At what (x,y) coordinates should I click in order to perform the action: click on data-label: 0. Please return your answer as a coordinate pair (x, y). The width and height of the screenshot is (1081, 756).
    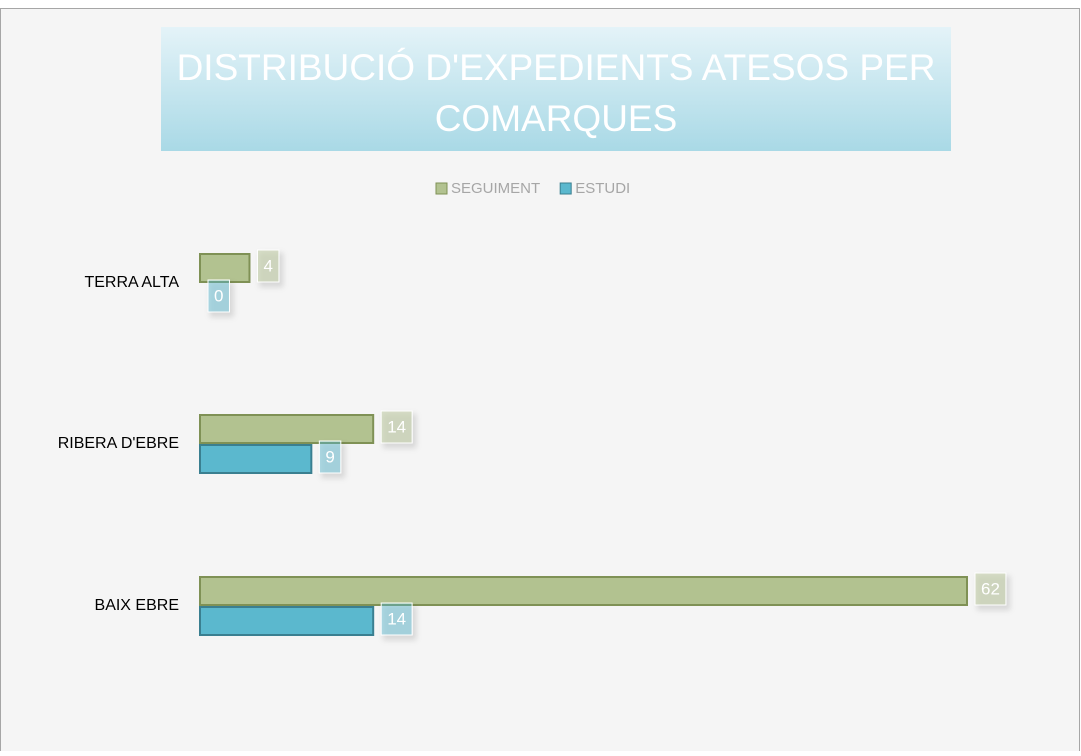
    Looking at the image, I should click on (218, 296).